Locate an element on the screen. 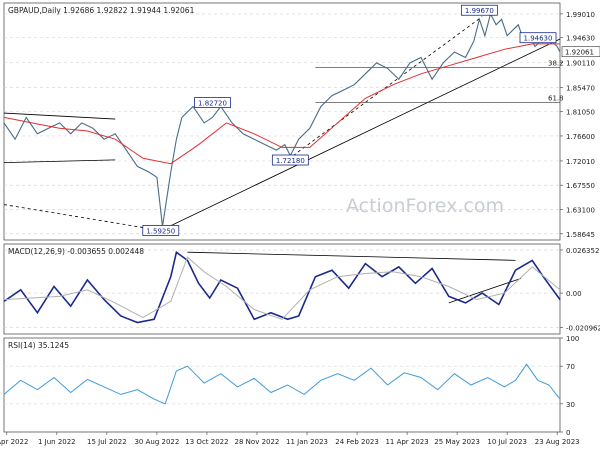 This screenshot has width=600, height=450. annotation-label: 1.82720 is located at coordinates (212, 104).